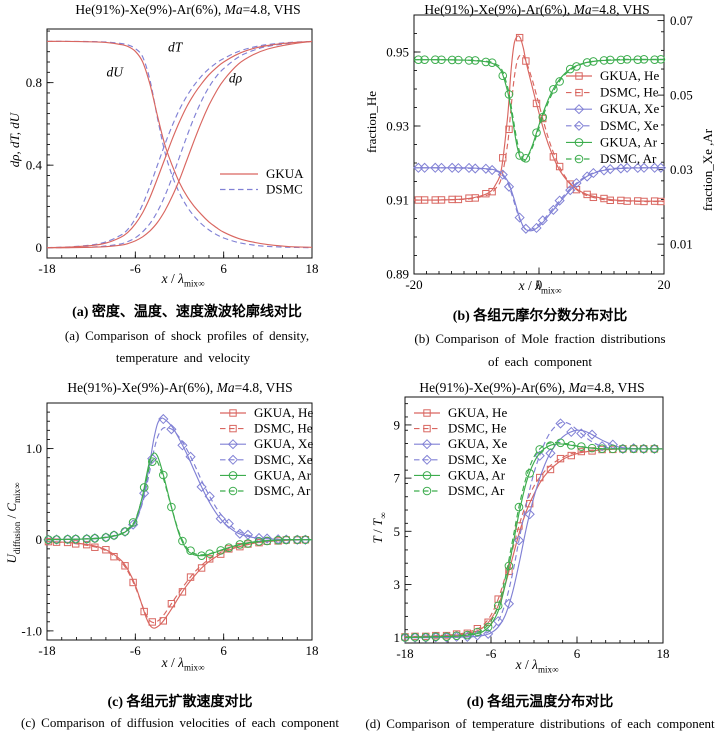  I want to click on chart-c-line-dsmc-he, so click(179, 581).